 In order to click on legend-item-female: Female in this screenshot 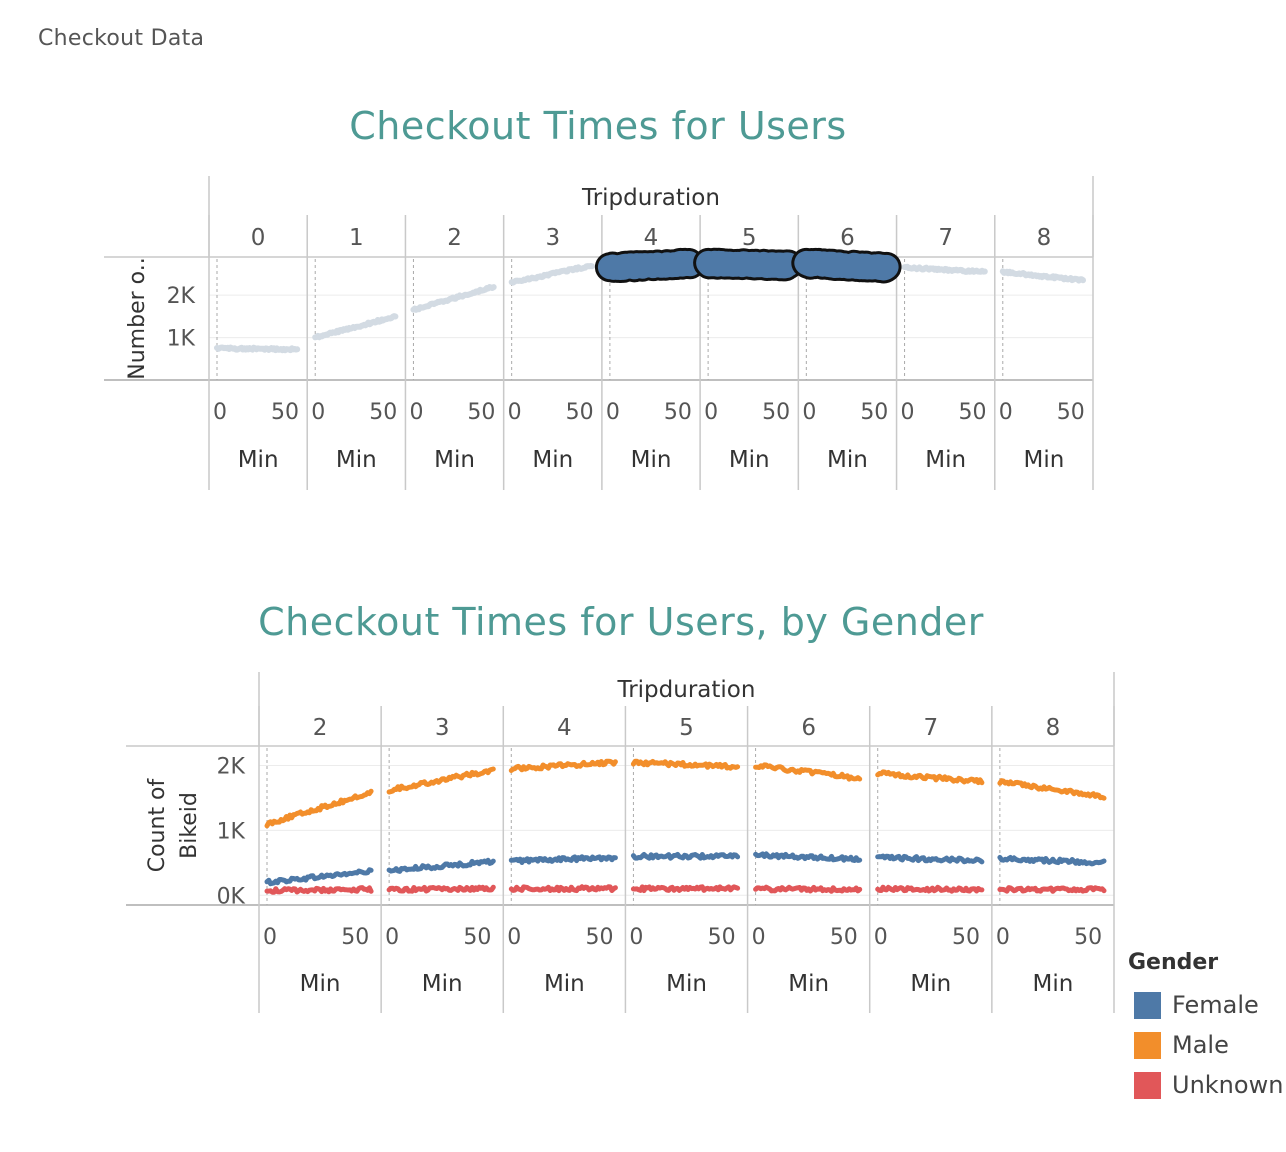, I will do `click(1205, 1005)`.